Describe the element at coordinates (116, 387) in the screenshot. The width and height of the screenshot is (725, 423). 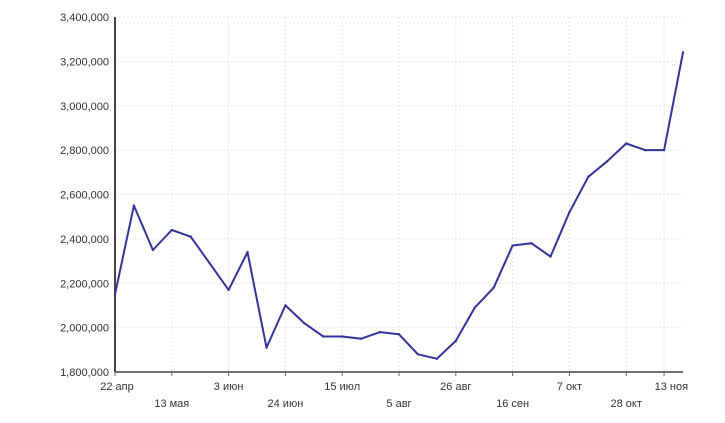
I see `x-tick-label: 22 апр` at that location.